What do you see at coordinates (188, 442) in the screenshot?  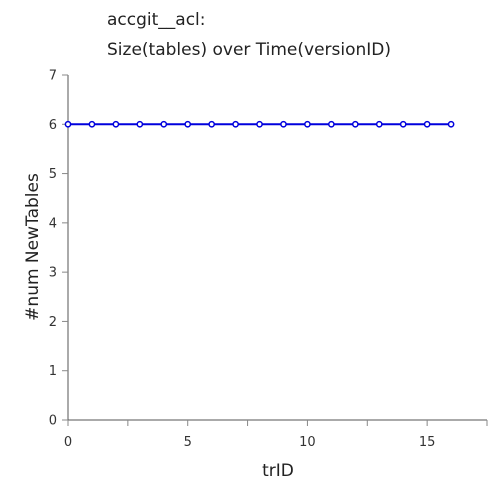 I see `x-tick-label-5: 5` at bounding box center [188, 442].